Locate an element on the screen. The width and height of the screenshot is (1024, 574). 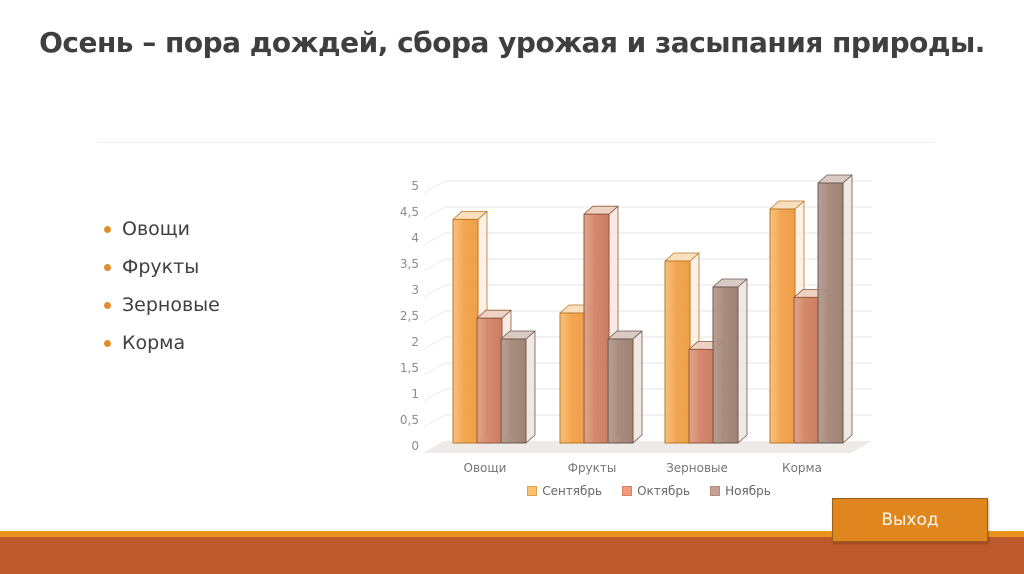
bullet-list: Овощи Фрукты Зерновые Корма is located at coordinates (162, 286).